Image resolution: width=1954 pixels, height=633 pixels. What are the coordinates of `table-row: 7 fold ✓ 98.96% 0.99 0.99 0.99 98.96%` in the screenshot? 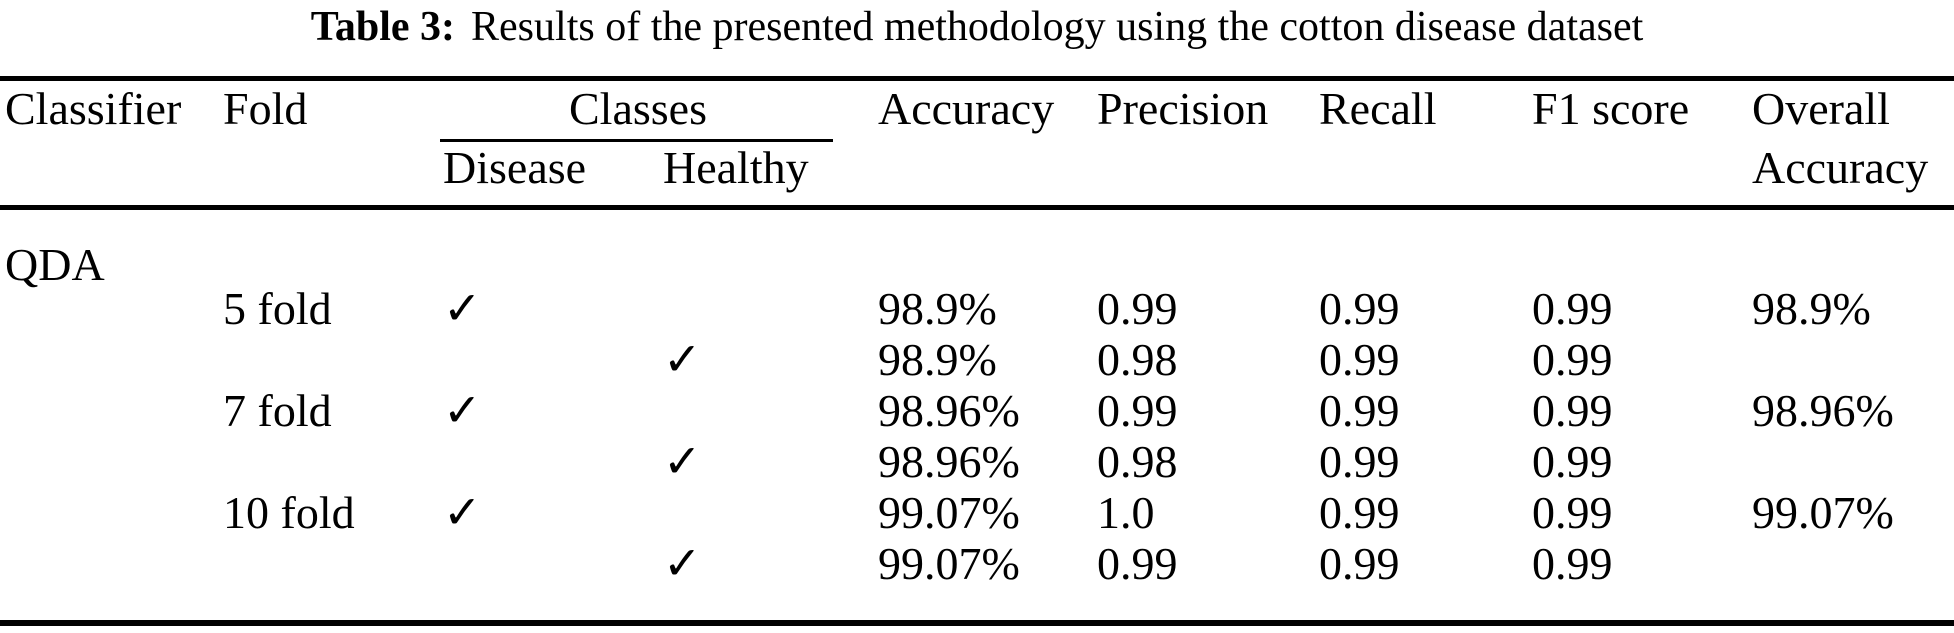 It's located at (977, 411).